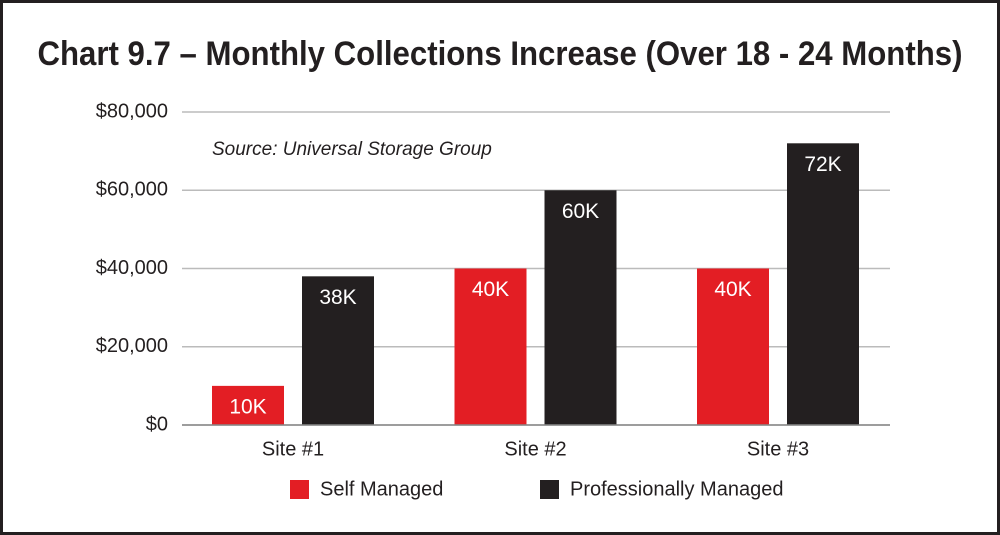 The image size is (1000, 535). I want to click on y-tick-label: $20,000, so click(132, 346).